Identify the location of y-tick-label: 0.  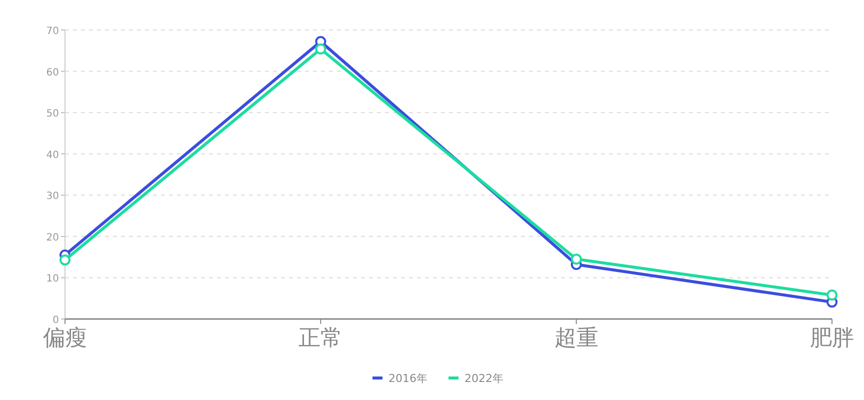
(55, 320).